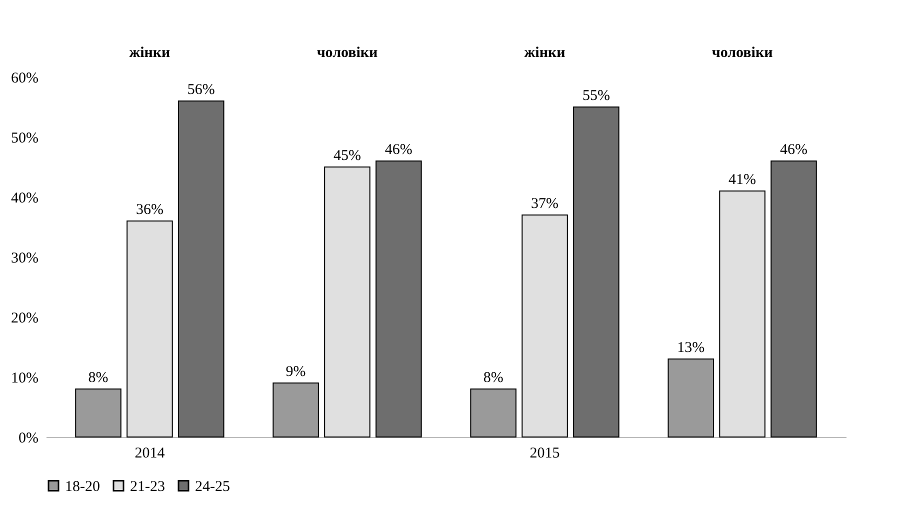  Describe the element at coordinates (24, 318) in the screenshot. I see `y-tick-label: 20%` at that location.